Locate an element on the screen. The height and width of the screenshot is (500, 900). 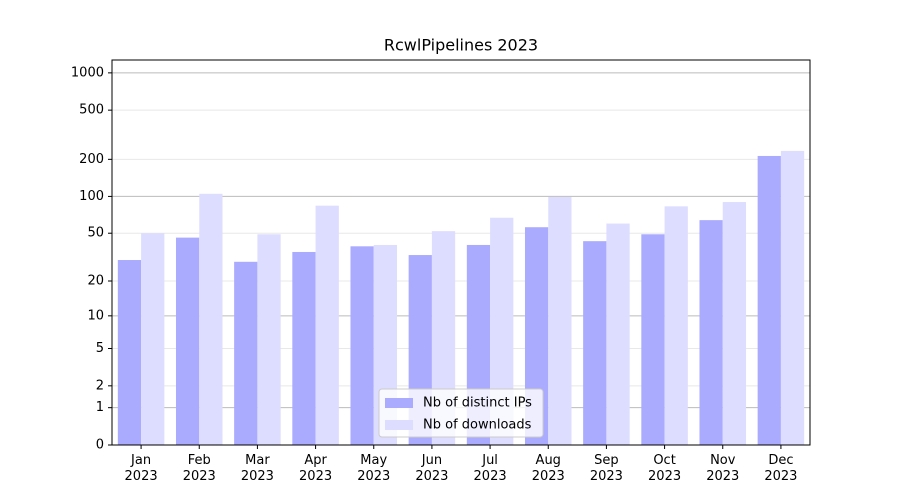
x-tick-label: Jun 2023 is located at coordinates (432, 468).